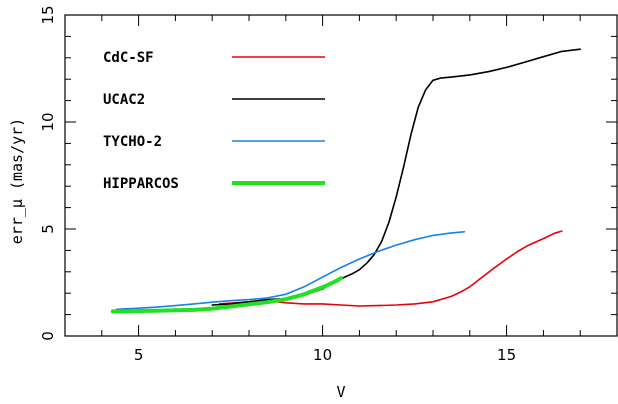  Describe the element at coordinates (124, 100) in the screenshot. I see `legend-label: UCAC2` at that location.